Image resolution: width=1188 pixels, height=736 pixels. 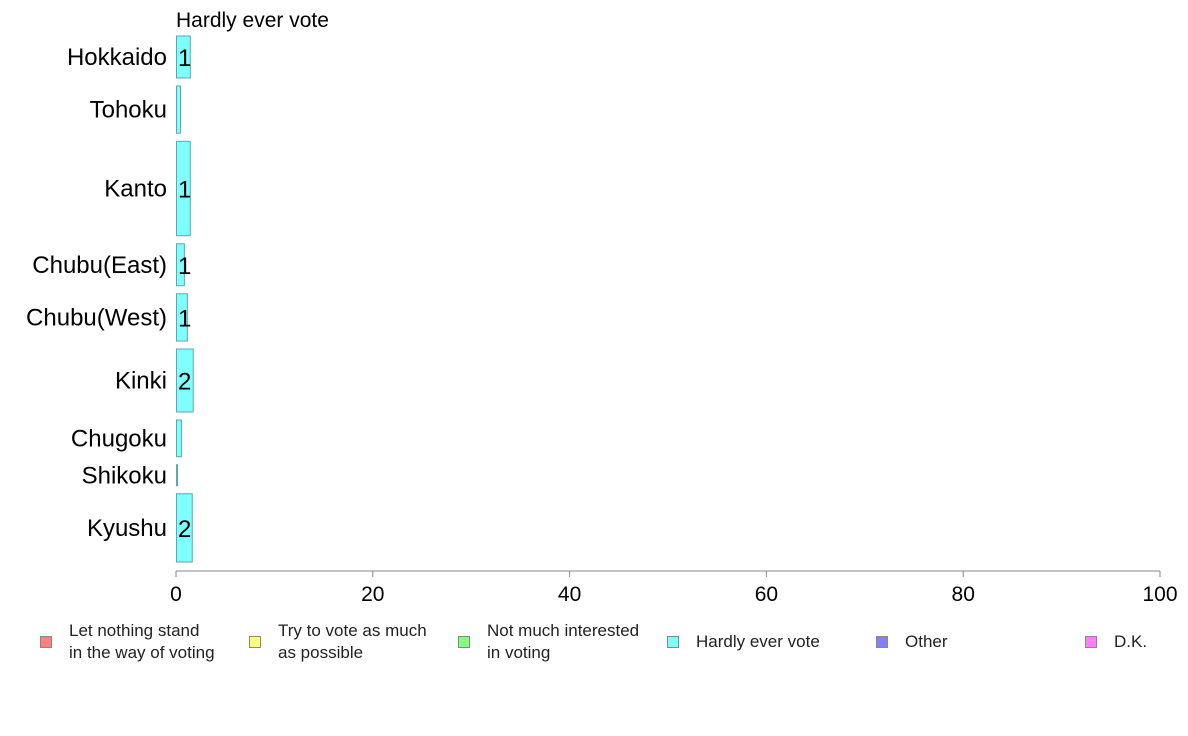 I want to click on legend-label: Try to vote as much as possible, so click(x=352, y=641).